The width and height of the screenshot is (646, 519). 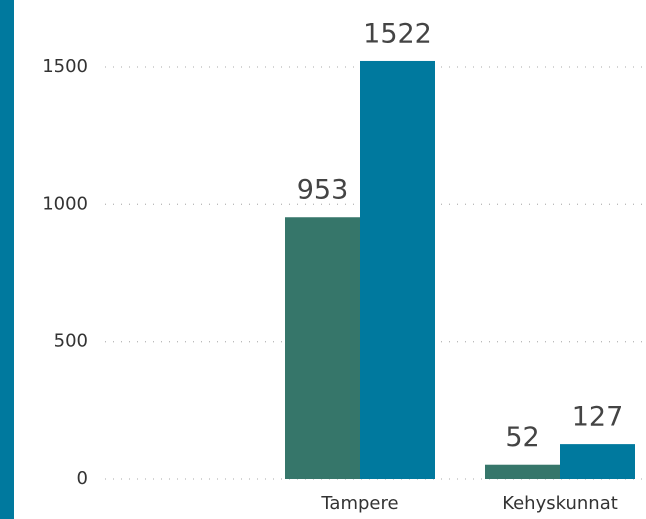 What do you see at coordinates (560, 503) in the screenshot?
I see `x-tick-label: Kehyskunnat` at bounding box center [560, 503].